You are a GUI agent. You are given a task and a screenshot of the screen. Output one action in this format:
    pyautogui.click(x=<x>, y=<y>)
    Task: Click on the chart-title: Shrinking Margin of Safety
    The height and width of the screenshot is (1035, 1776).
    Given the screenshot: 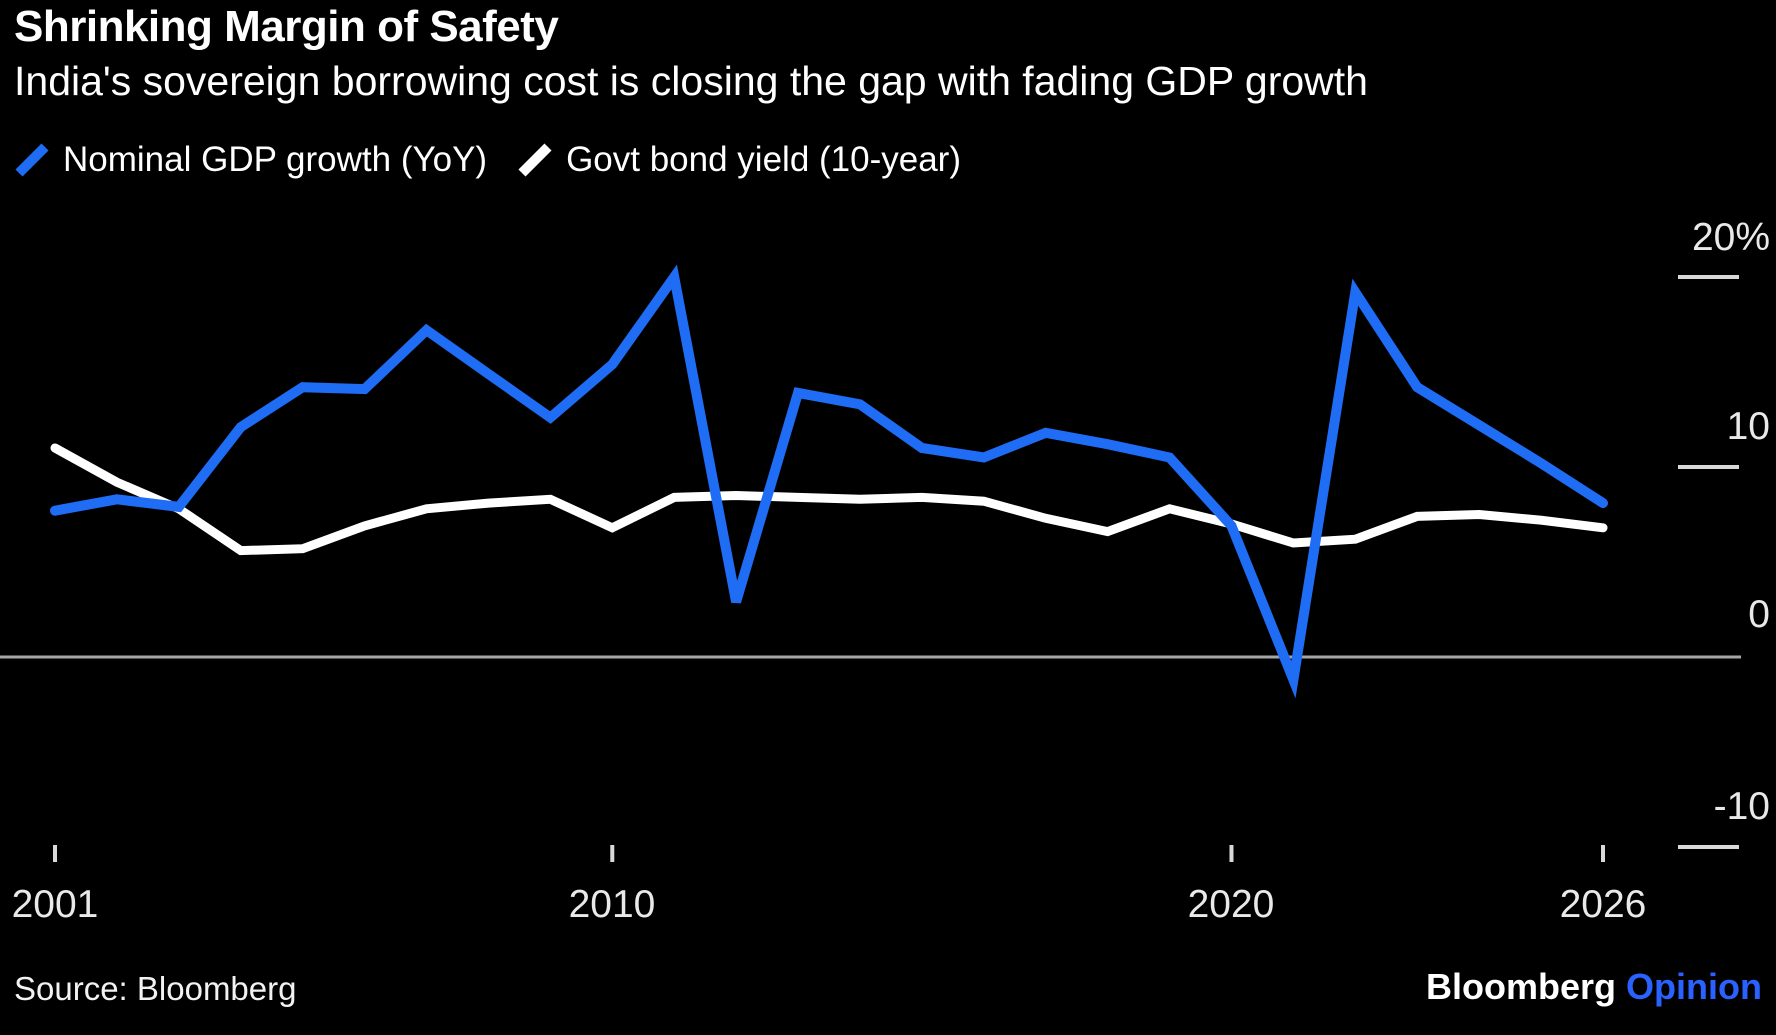 What is the action you would take?
    pyautogui.click(x=286, y=26)
    